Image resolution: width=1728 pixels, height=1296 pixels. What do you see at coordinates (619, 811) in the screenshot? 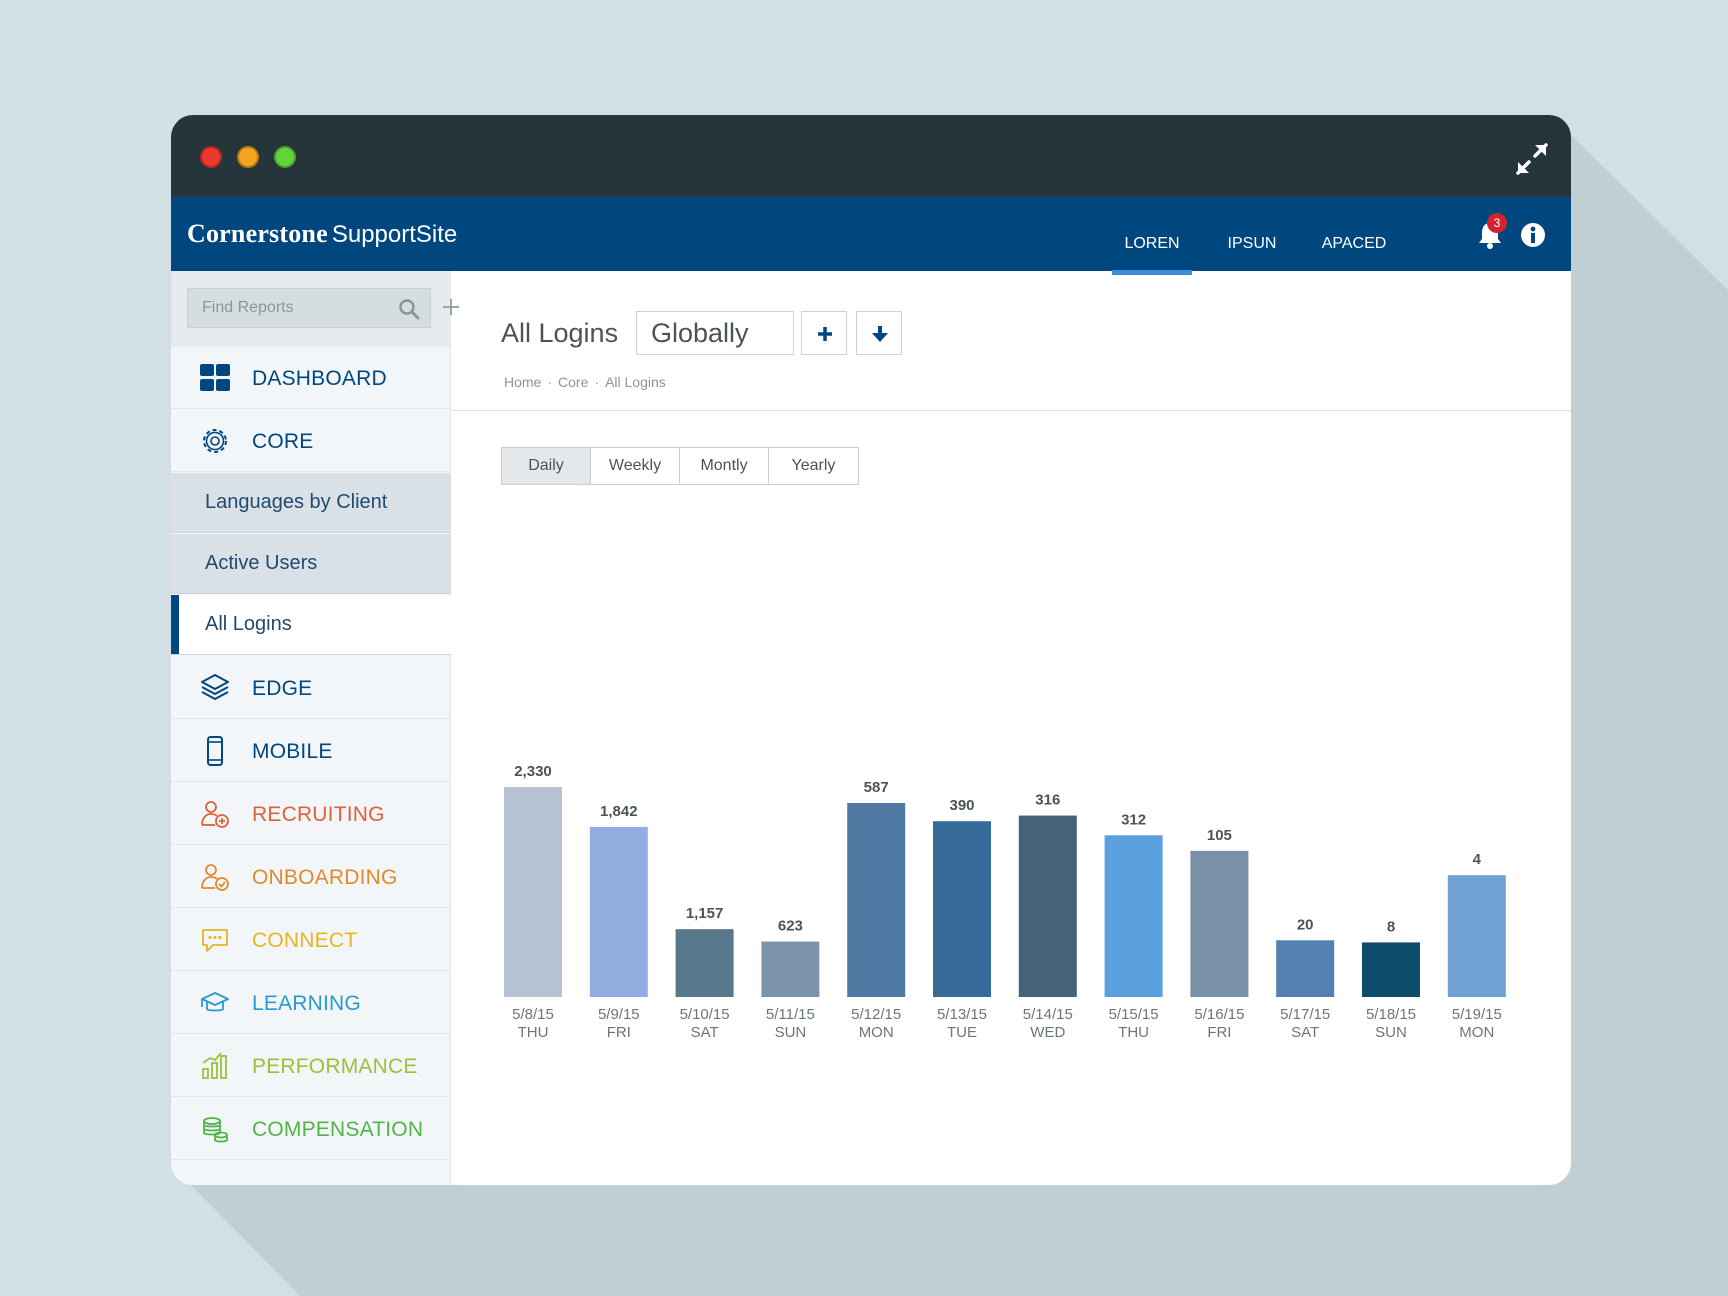
I see `bar-value-label: 1,842` at bounding box center [619, 811].